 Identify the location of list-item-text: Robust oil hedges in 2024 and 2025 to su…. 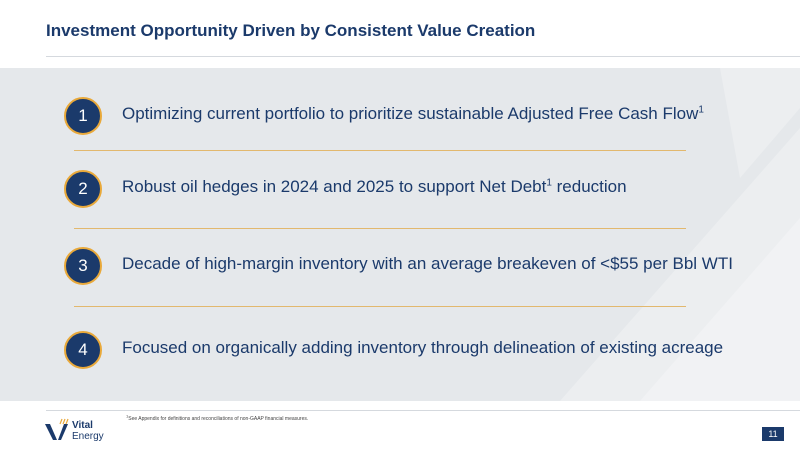
(374, 186).